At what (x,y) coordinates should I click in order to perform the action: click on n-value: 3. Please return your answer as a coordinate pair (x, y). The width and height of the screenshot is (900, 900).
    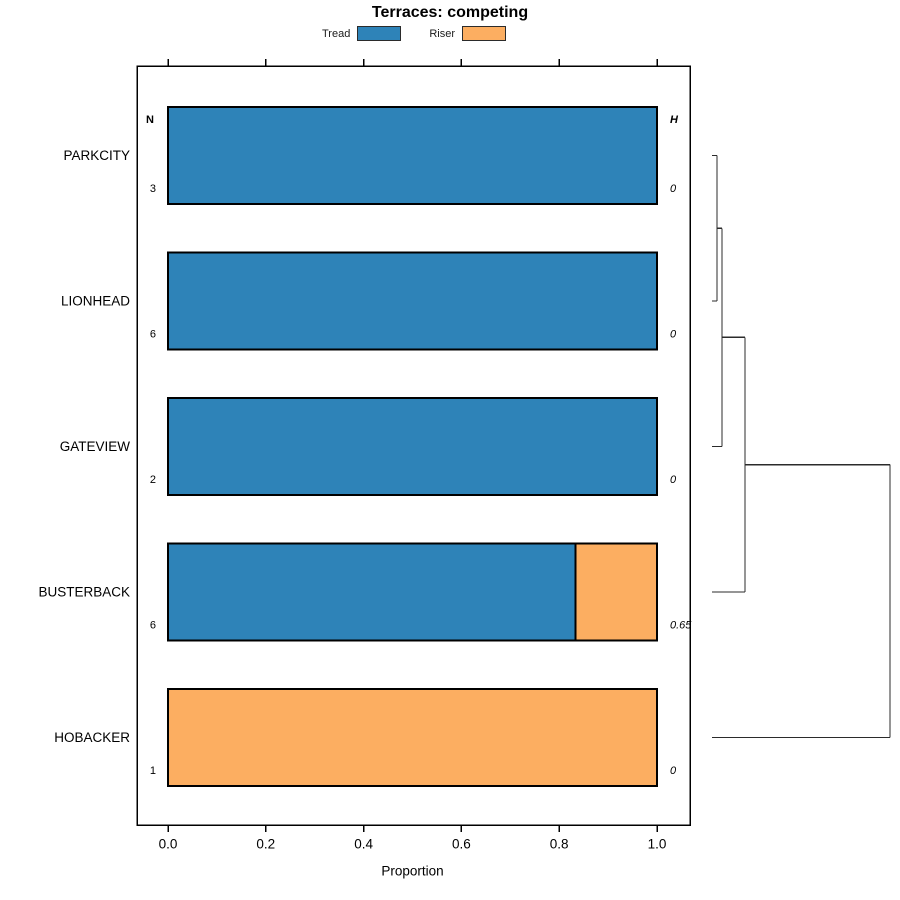
    Looking at the image, I should click on (153, 189).